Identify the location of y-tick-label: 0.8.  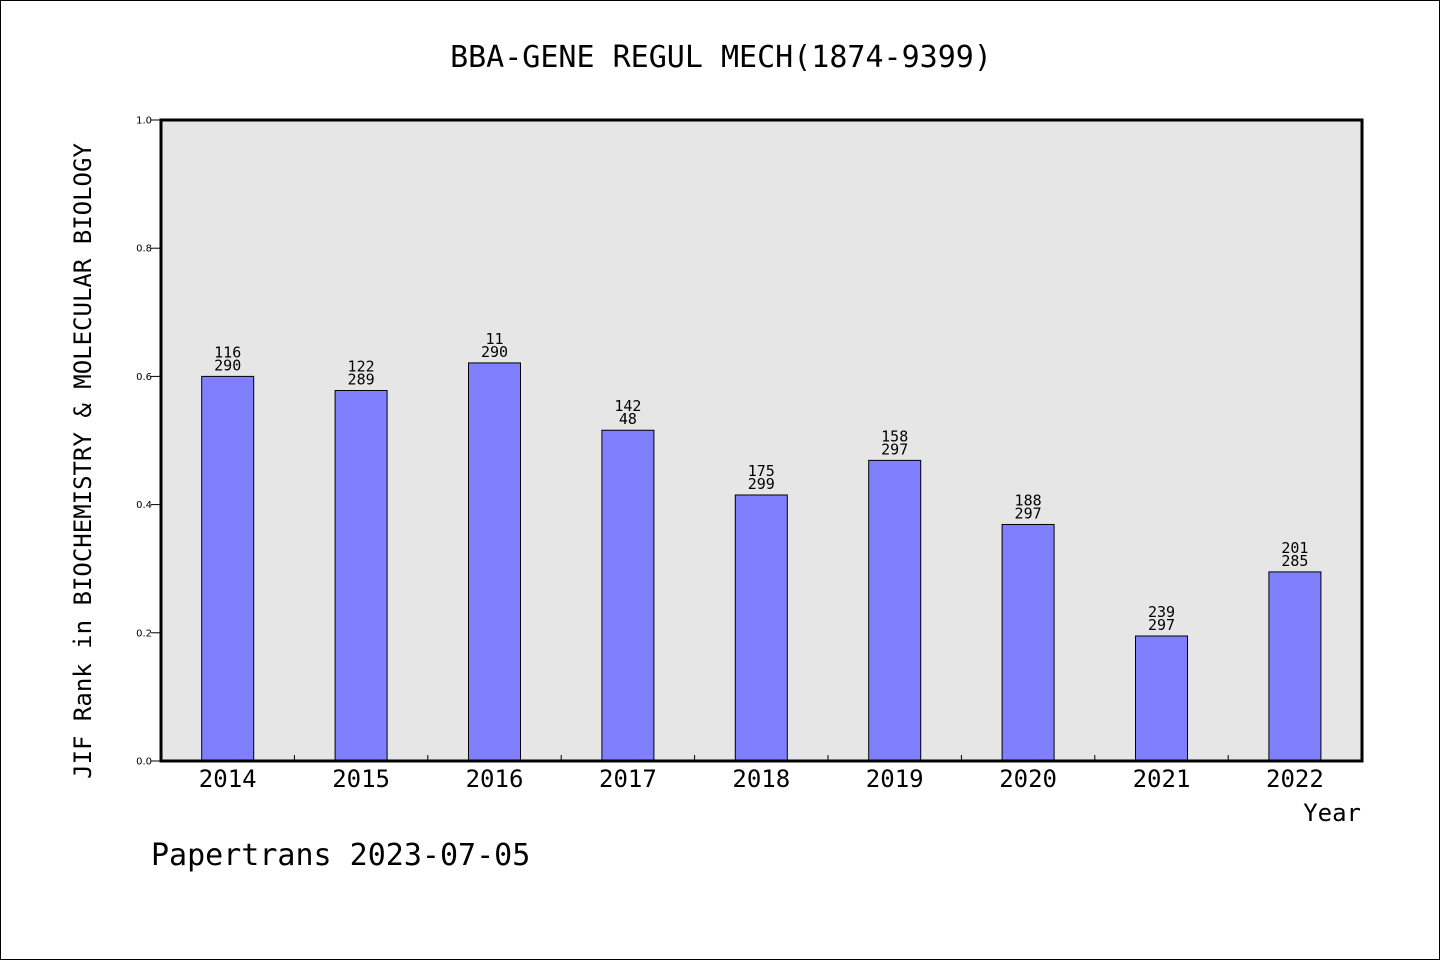
(144, 249).